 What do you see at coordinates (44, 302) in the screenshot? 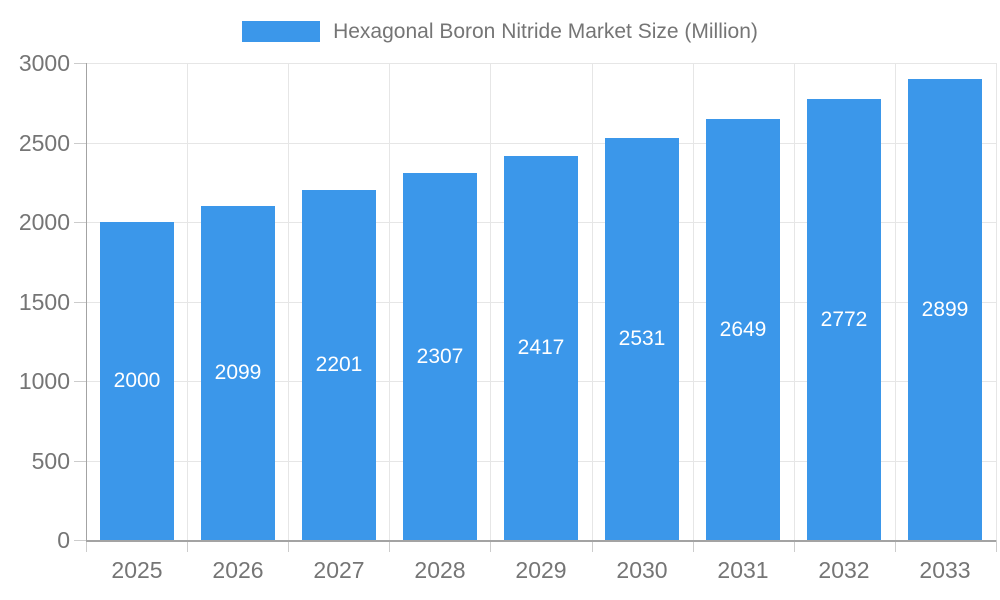
I see `y-axis-tick-label: 1500` at bounding box center [44, 302].